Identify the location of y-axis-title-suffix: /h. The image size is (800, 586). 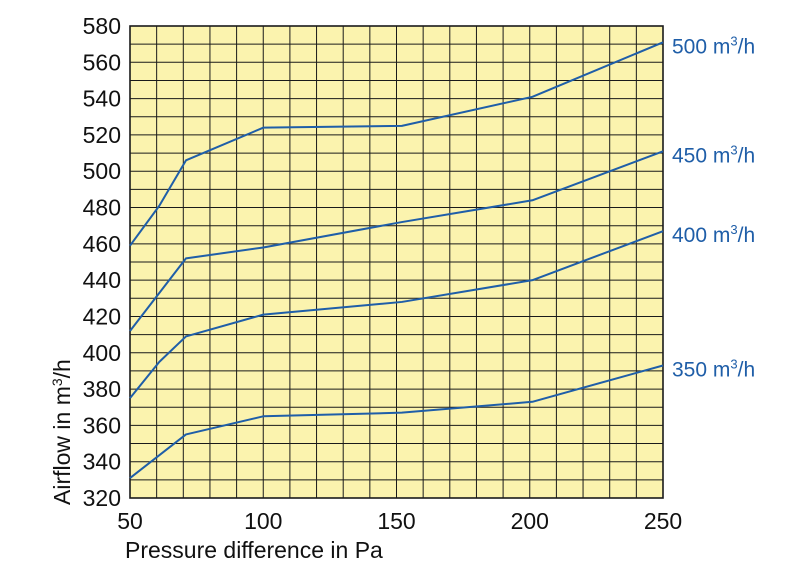
(62, 368).